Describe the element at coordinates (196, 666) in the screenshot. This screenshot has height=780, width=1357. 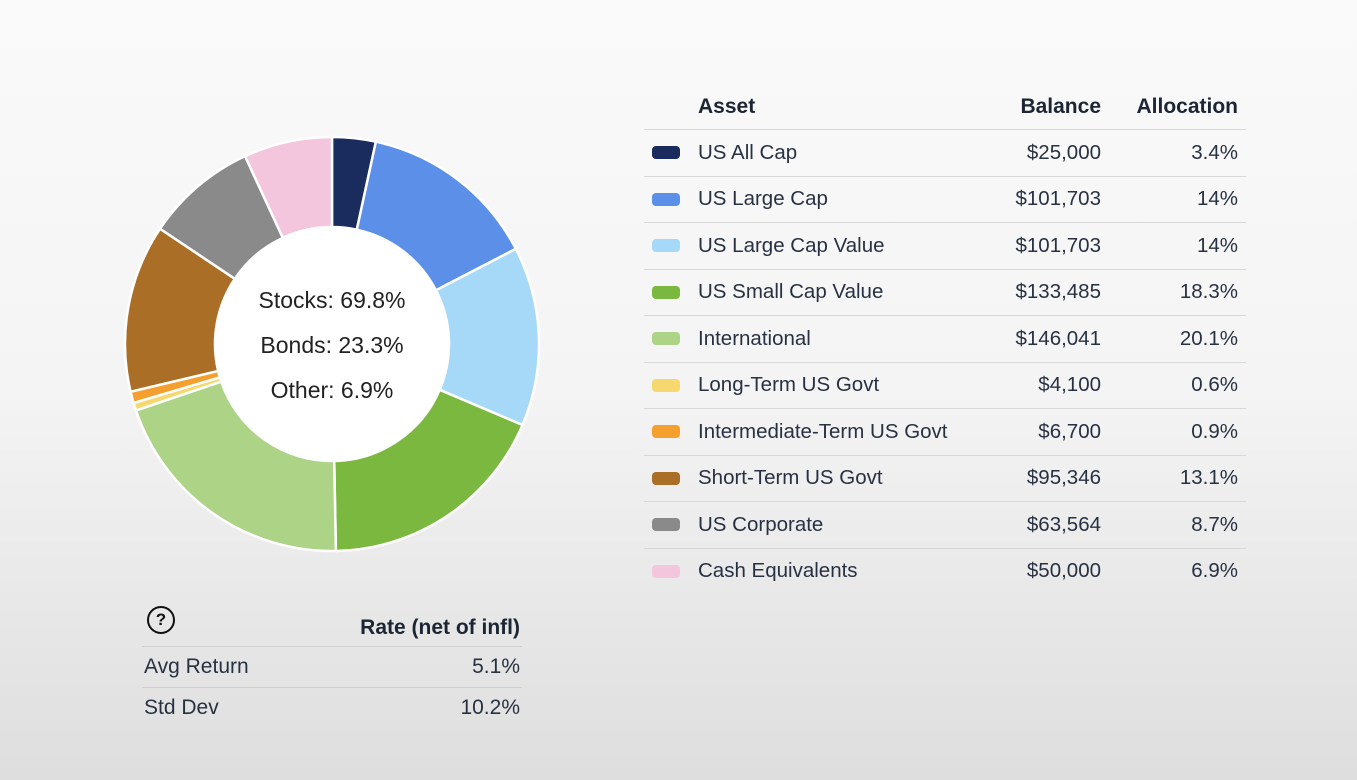
I see `avg-return-label: Avg Return` at that location.